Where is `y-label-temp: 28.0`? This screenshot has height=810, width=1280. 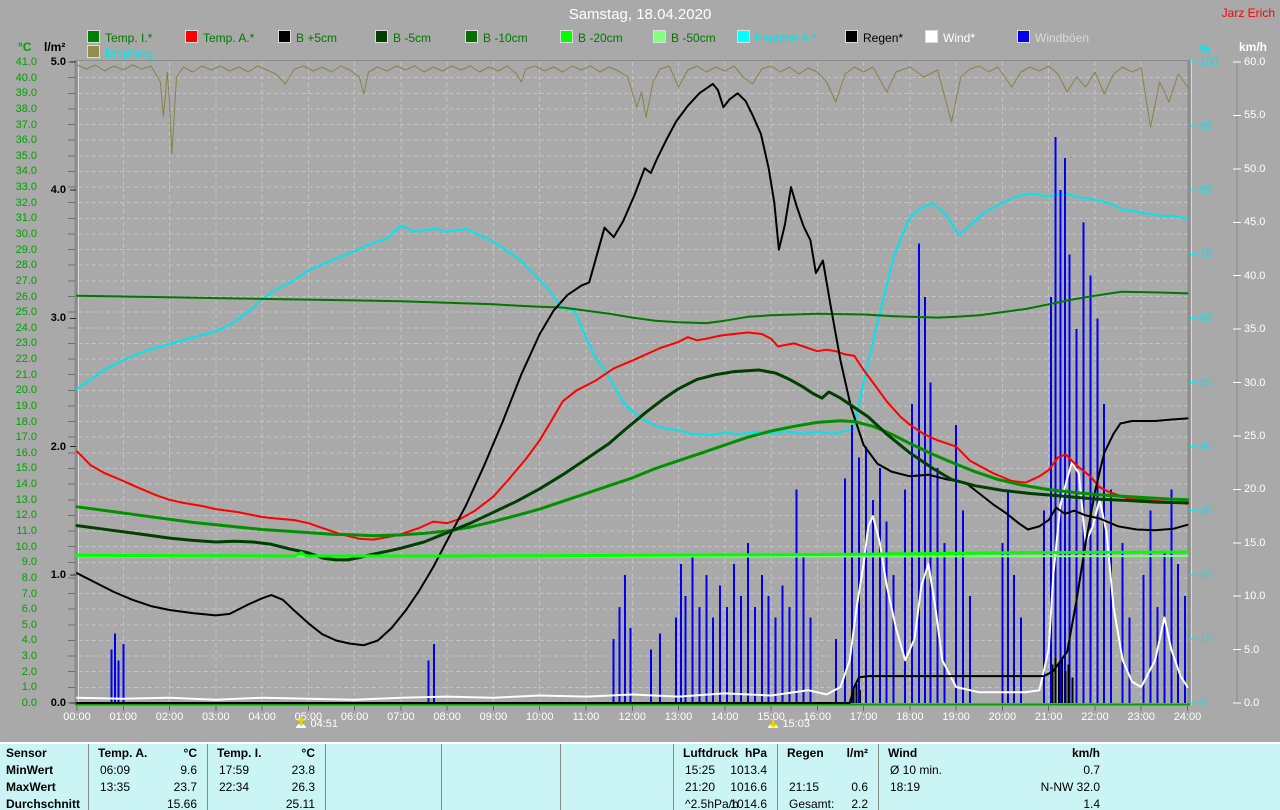 y-label-temp: 28.0 is located at coordinates (26, 265).